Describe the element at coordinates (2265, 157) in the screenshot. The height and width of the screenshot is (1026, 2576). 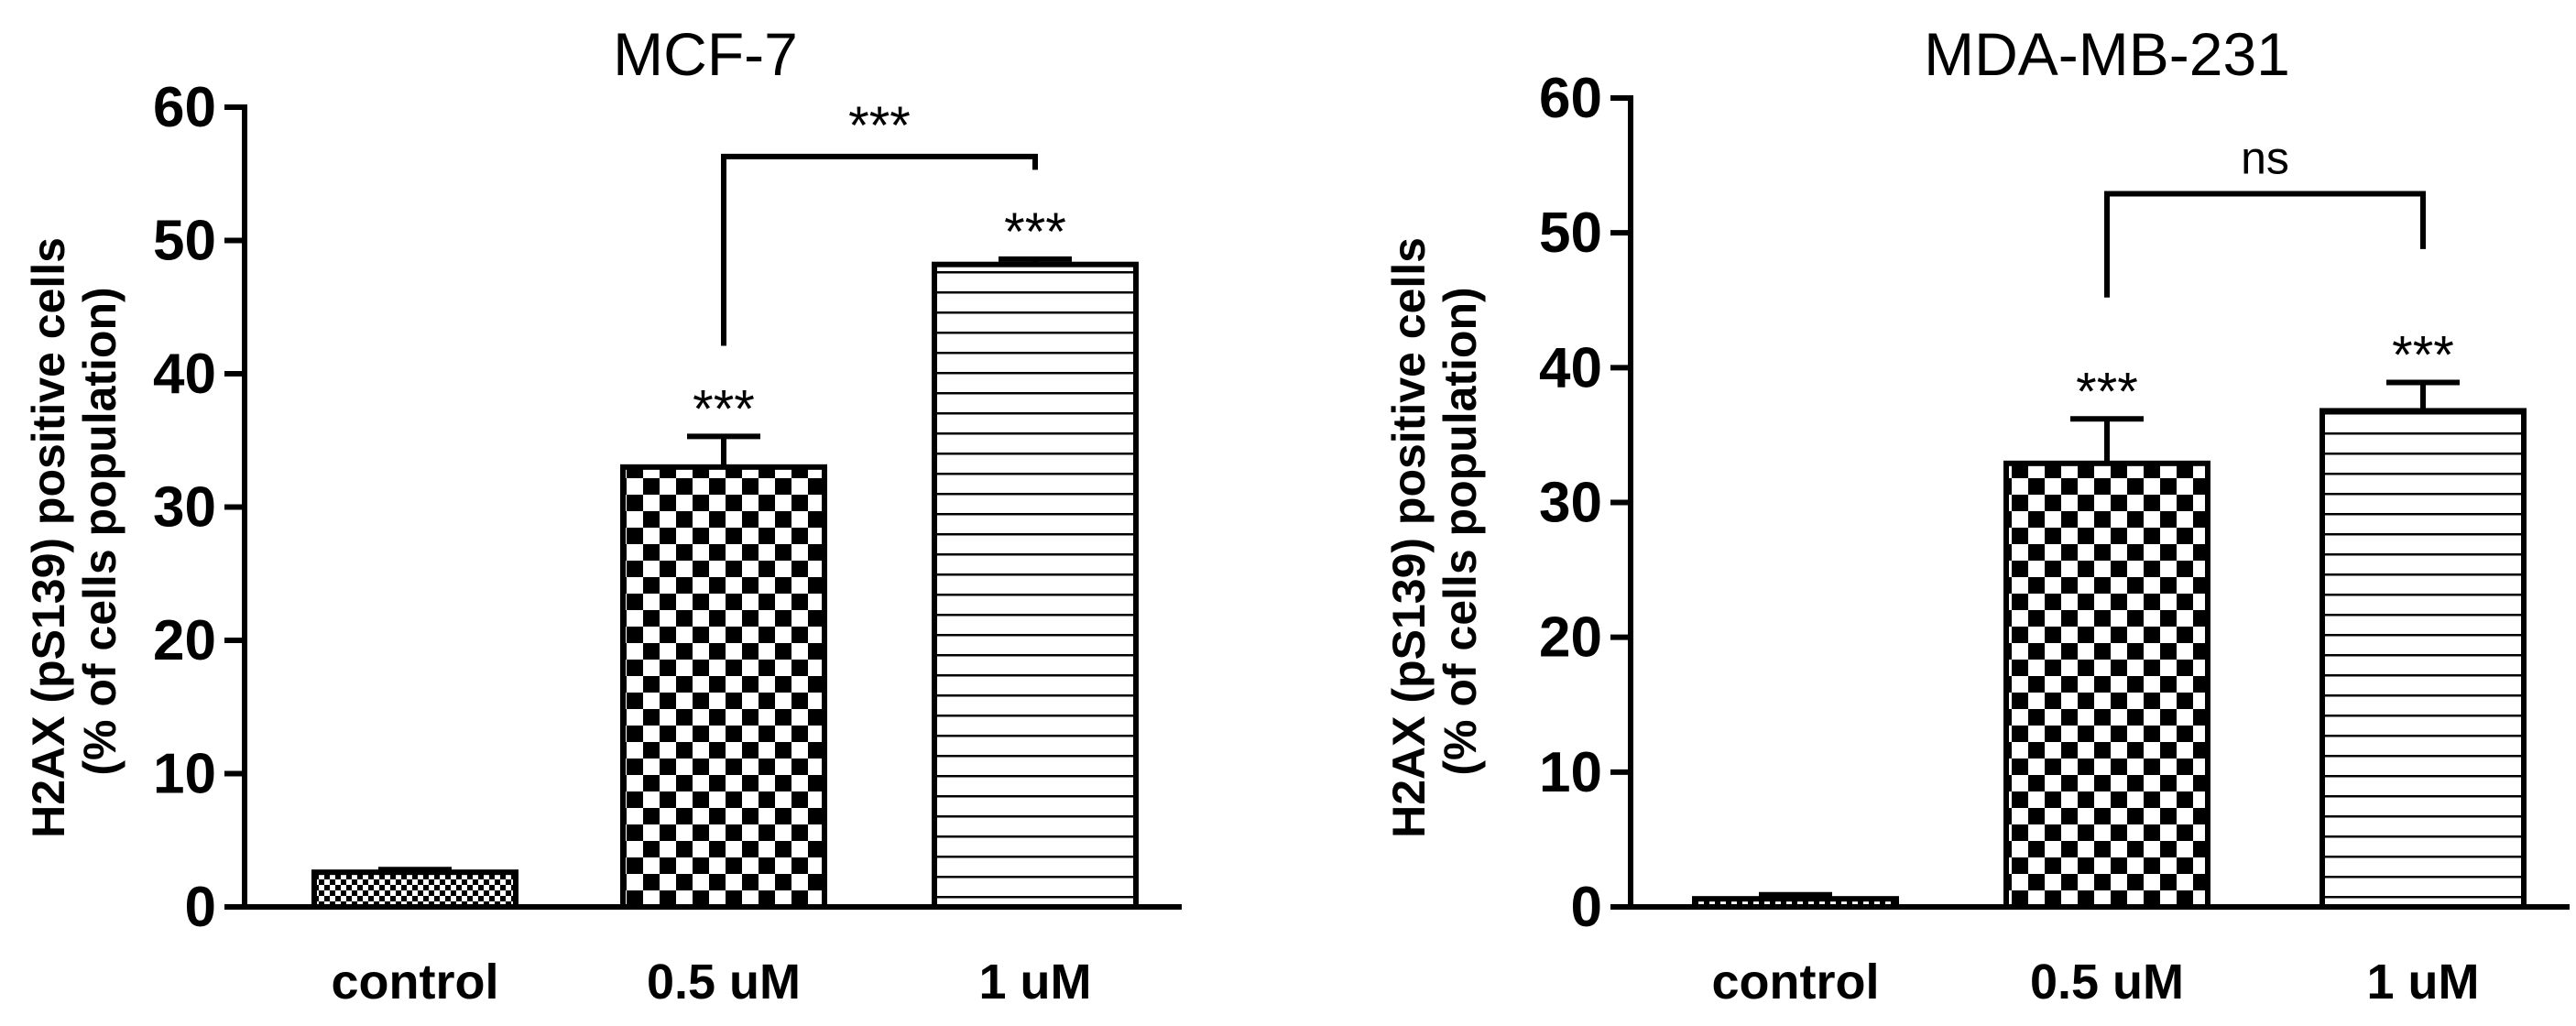
I see `comparison-label: ns` at that location.